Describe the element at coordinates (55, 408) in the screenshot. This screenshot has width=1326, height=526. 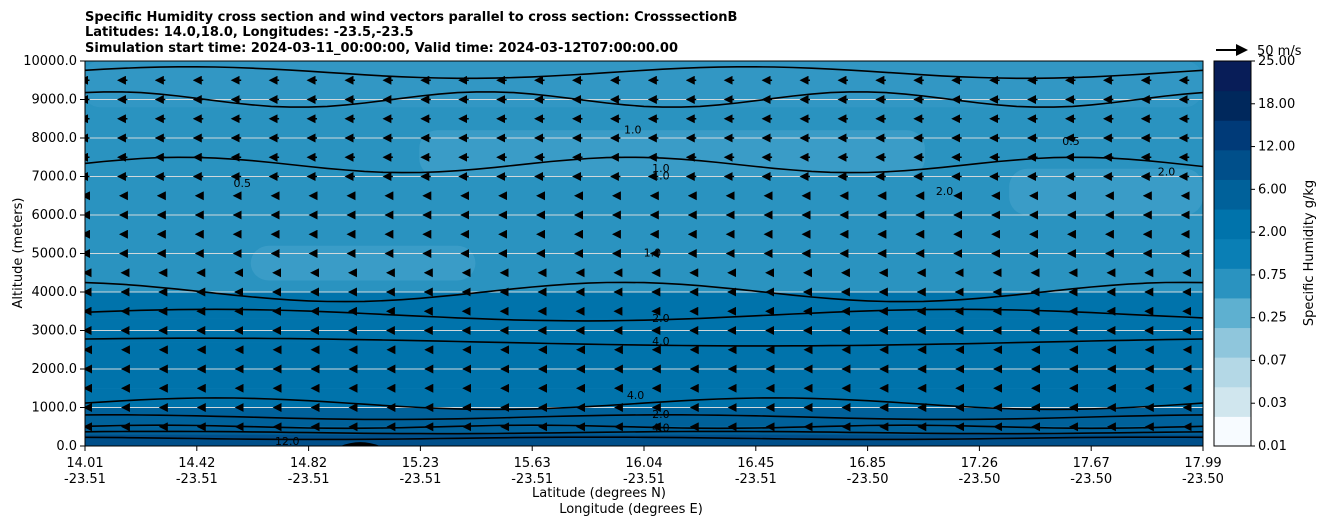
I see `y-tick-label: 1000.0` at that location.